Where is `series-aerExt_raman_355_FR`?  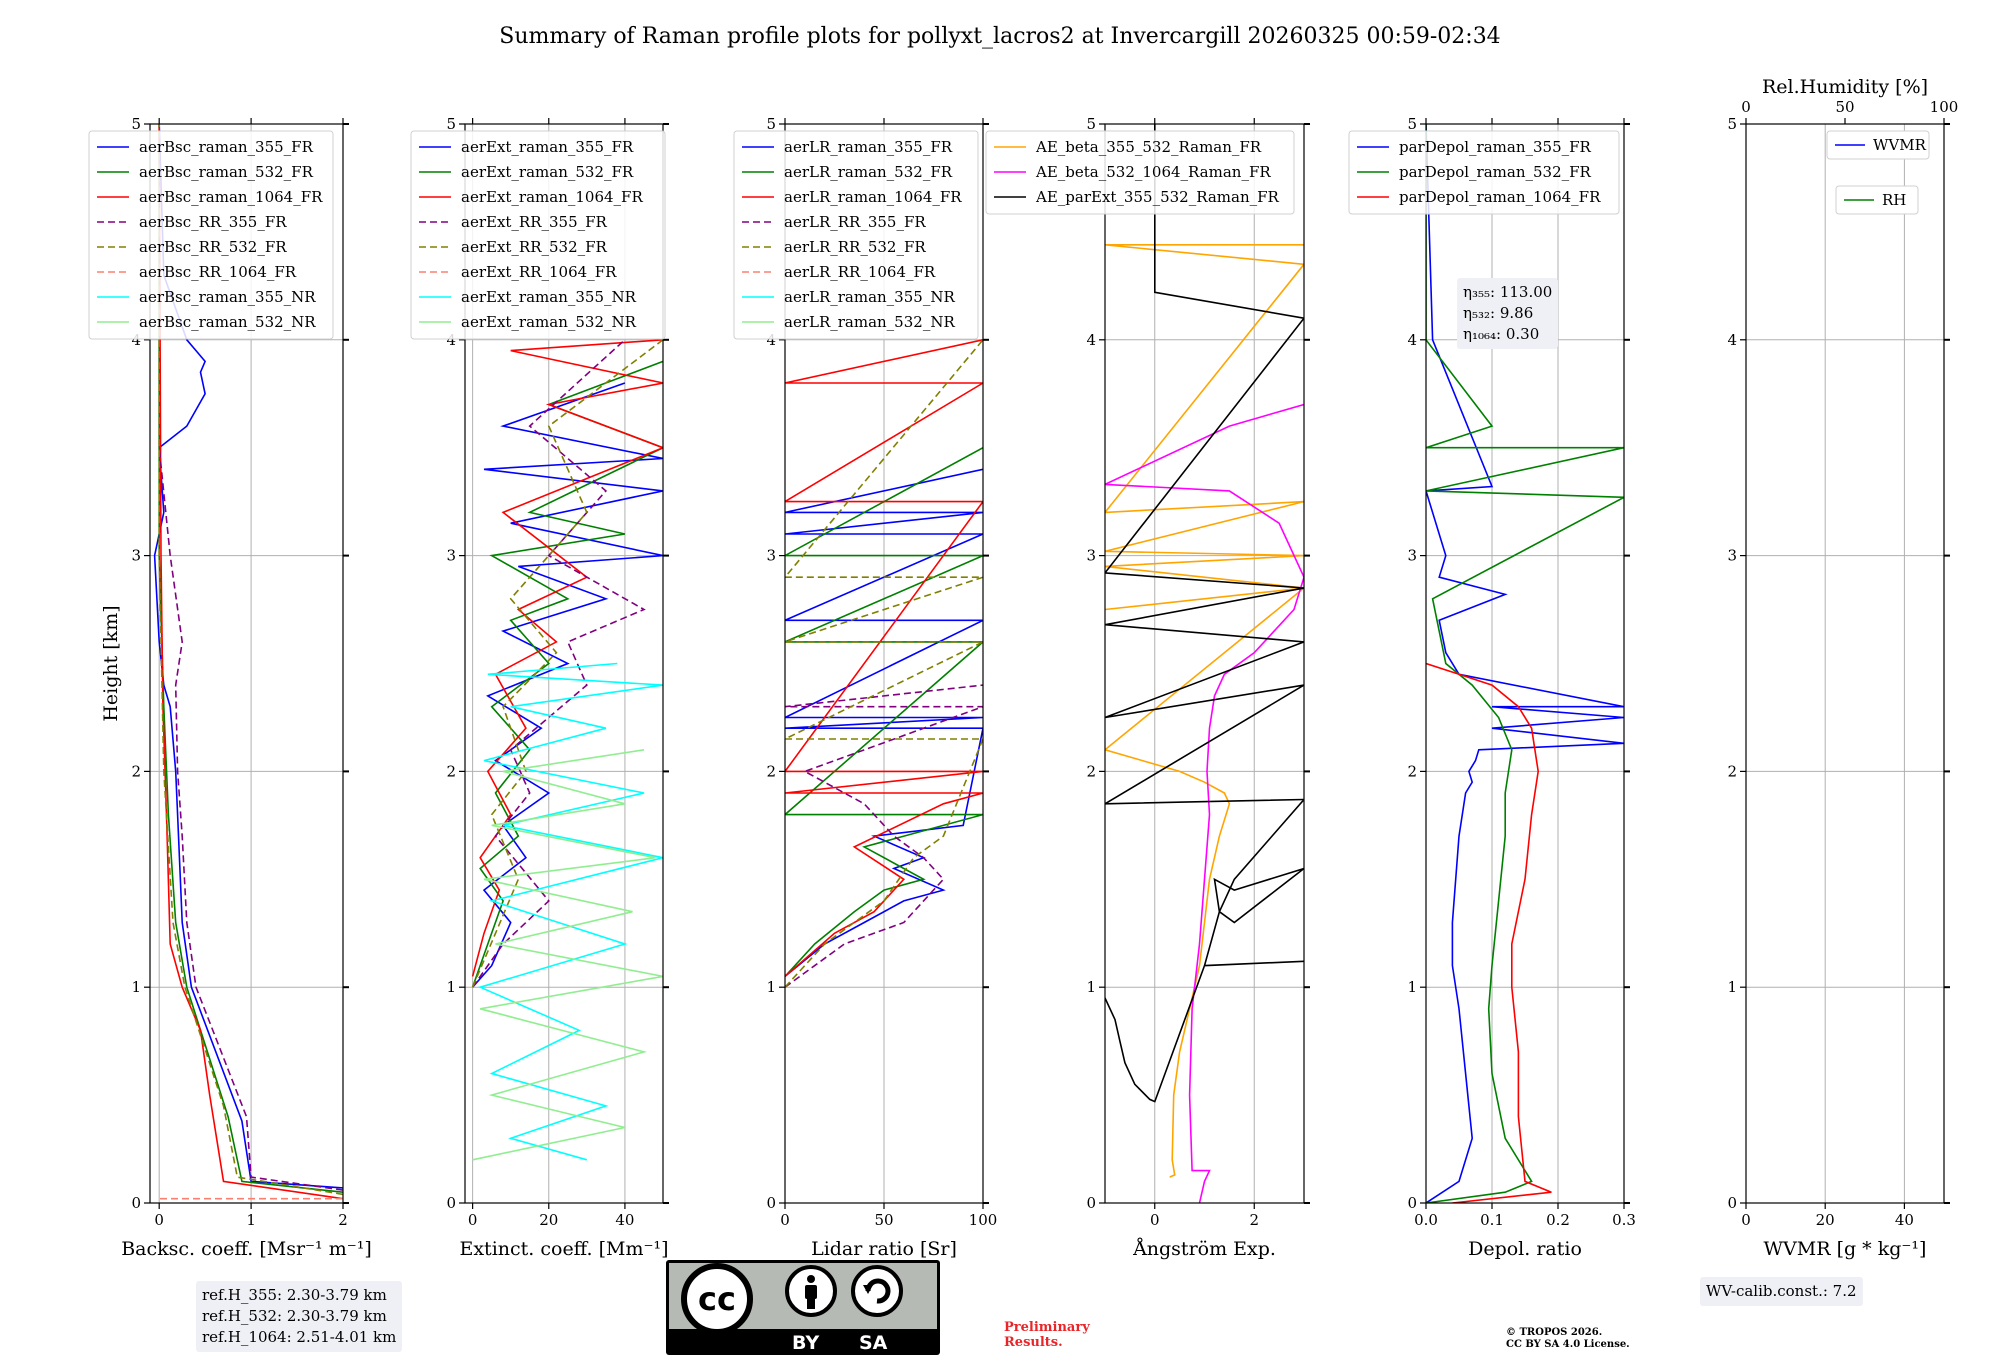
series-aerExt_raman_355_FR is located at coordinates (567, 685).